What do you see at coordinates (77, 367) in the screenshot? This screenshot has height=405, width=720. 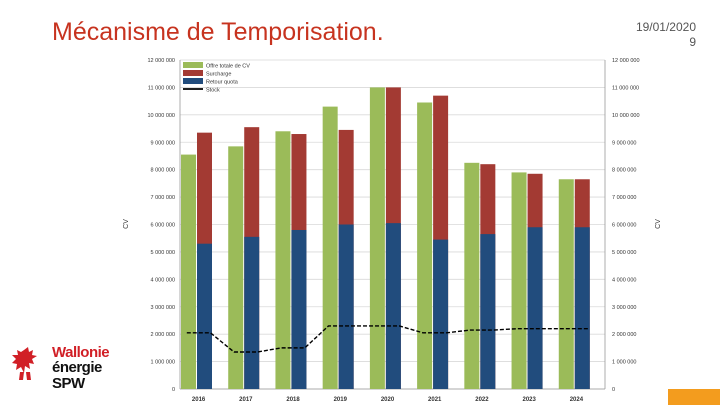 I see `logo-line-energie: énergie` at bounding box center [77, 367].